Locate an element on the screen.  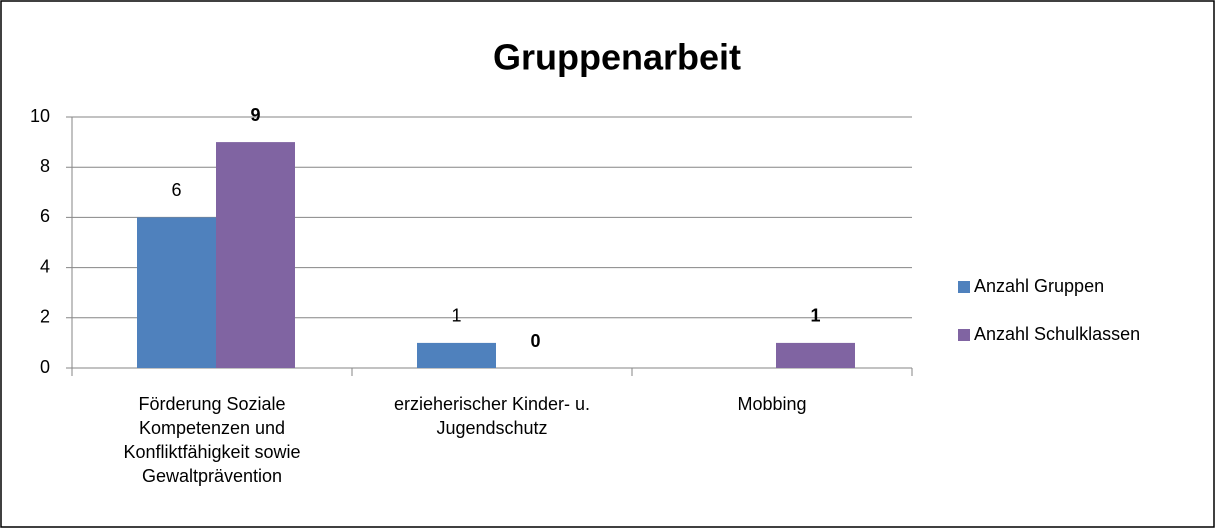
y-tick-label: 10 is located at coordinates (40, 116).